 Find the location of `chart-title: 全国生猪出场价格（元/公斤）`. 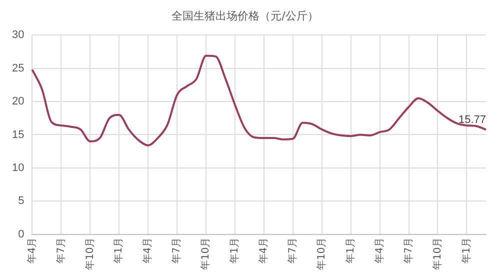

chart-title: 全国生猪出场价格（元/公斤） is located at coordinates (245, 15).